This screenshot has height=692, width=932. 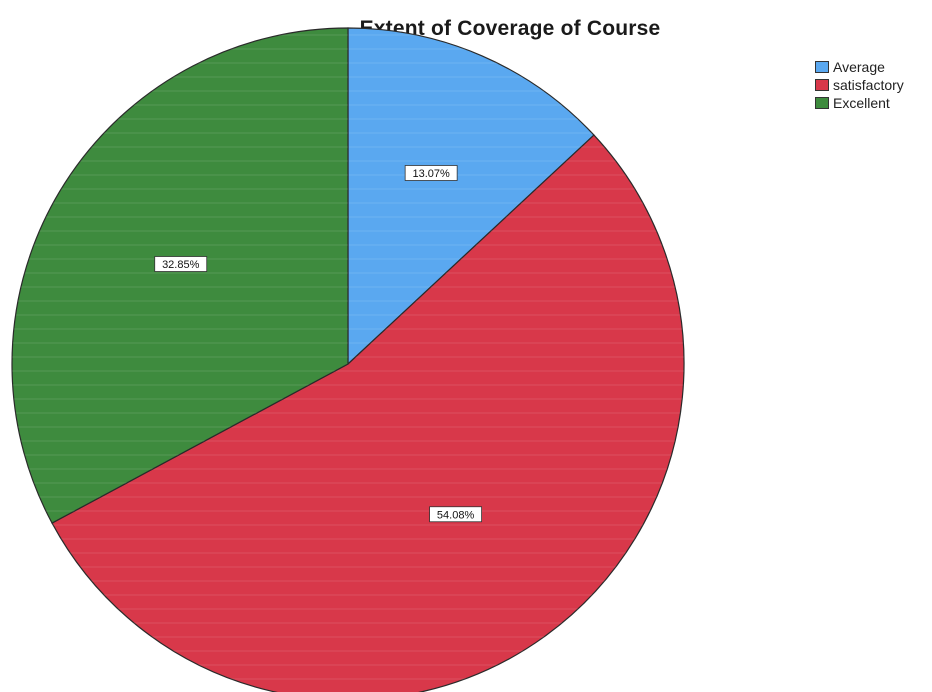 I want to click on legend-item-satisfactory: satisfactory, so click(x=859, y=85).